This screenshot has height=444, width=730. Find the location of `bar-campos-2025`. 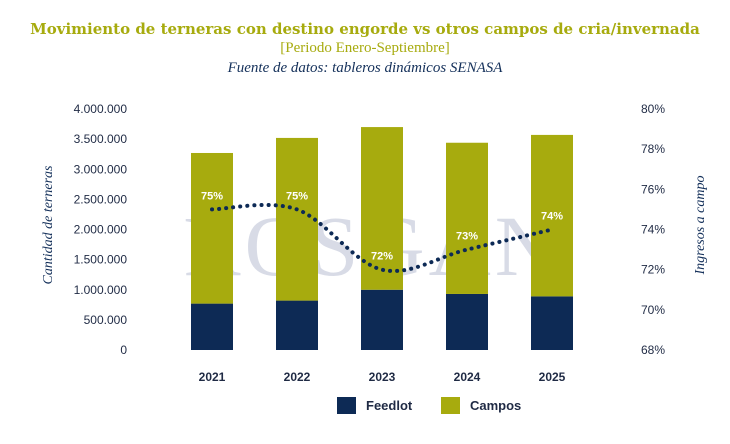

bar-campos-2025 is located at coordinates (552, 215).